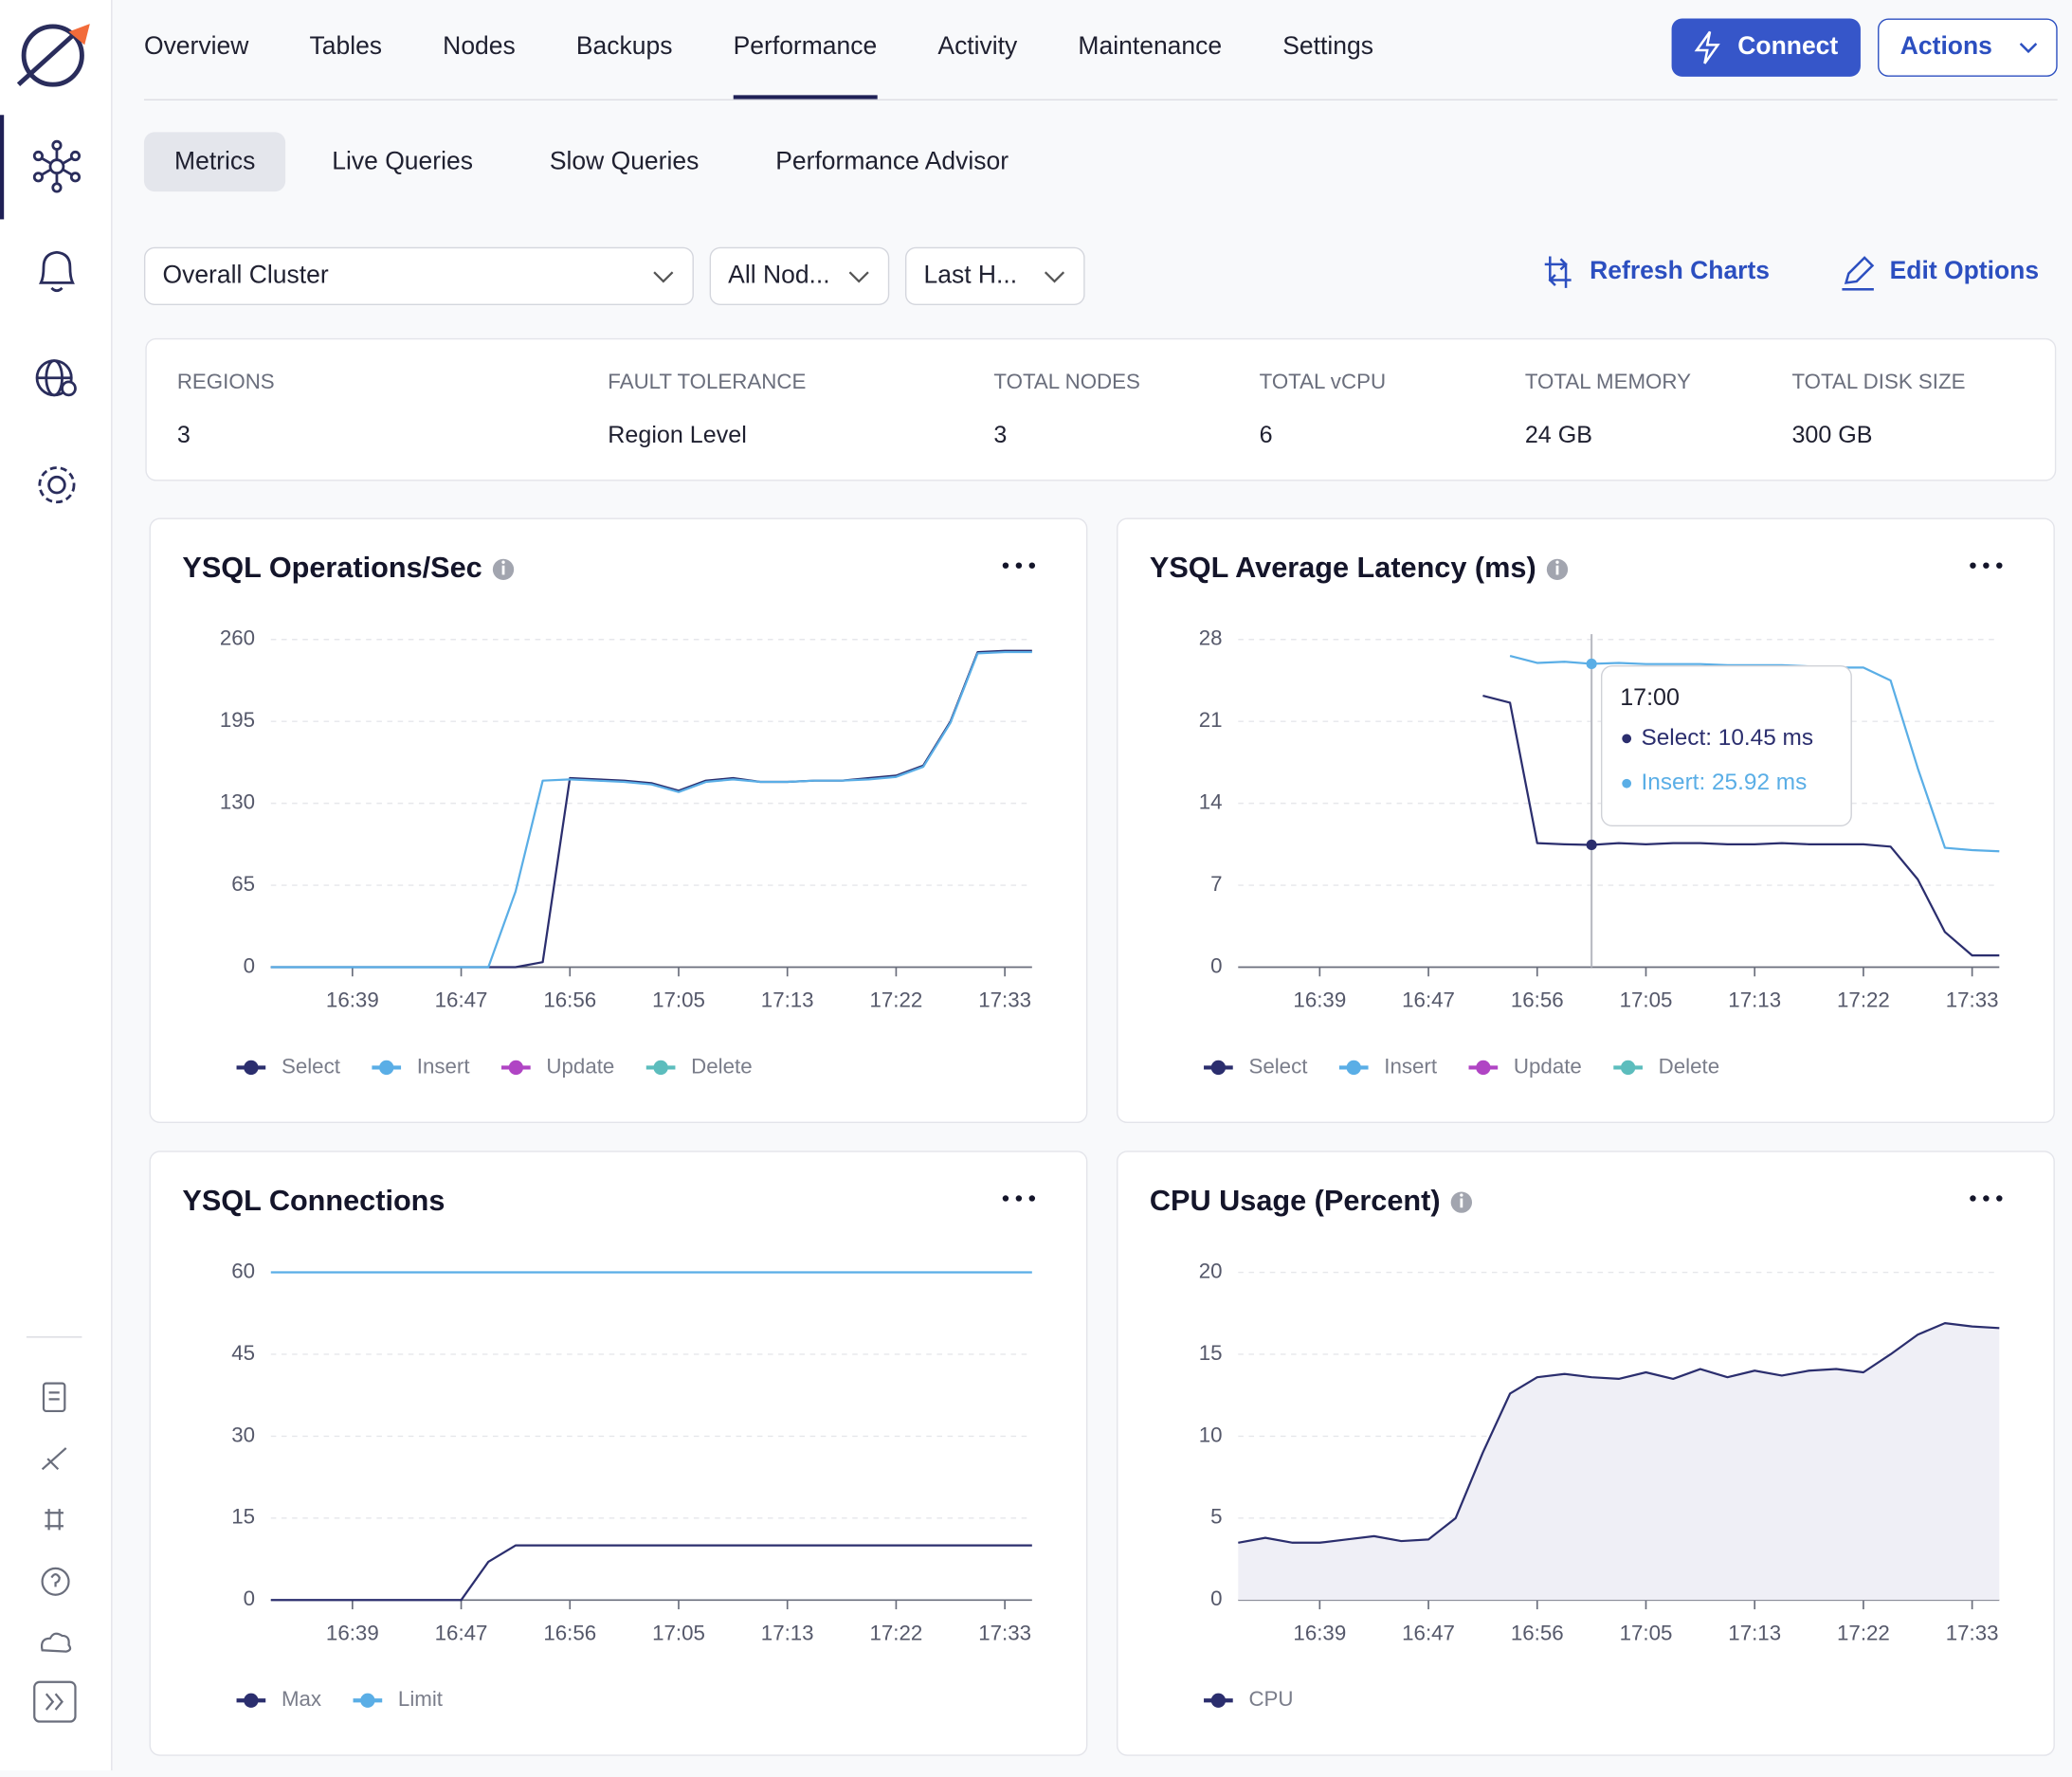  Describe the element at coordinates (214, 162) in the screenshot. I see `sub-tab: Metrics` at that location.